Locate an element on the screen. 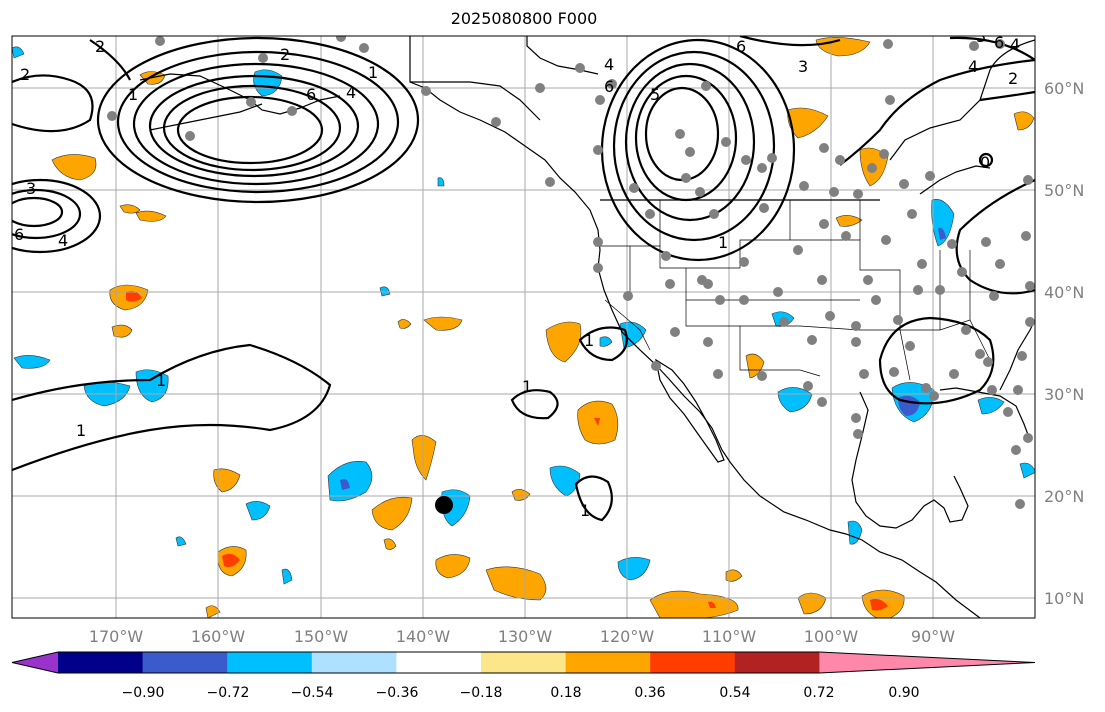  contour-label: 5 is located at coordinates (655, 94).